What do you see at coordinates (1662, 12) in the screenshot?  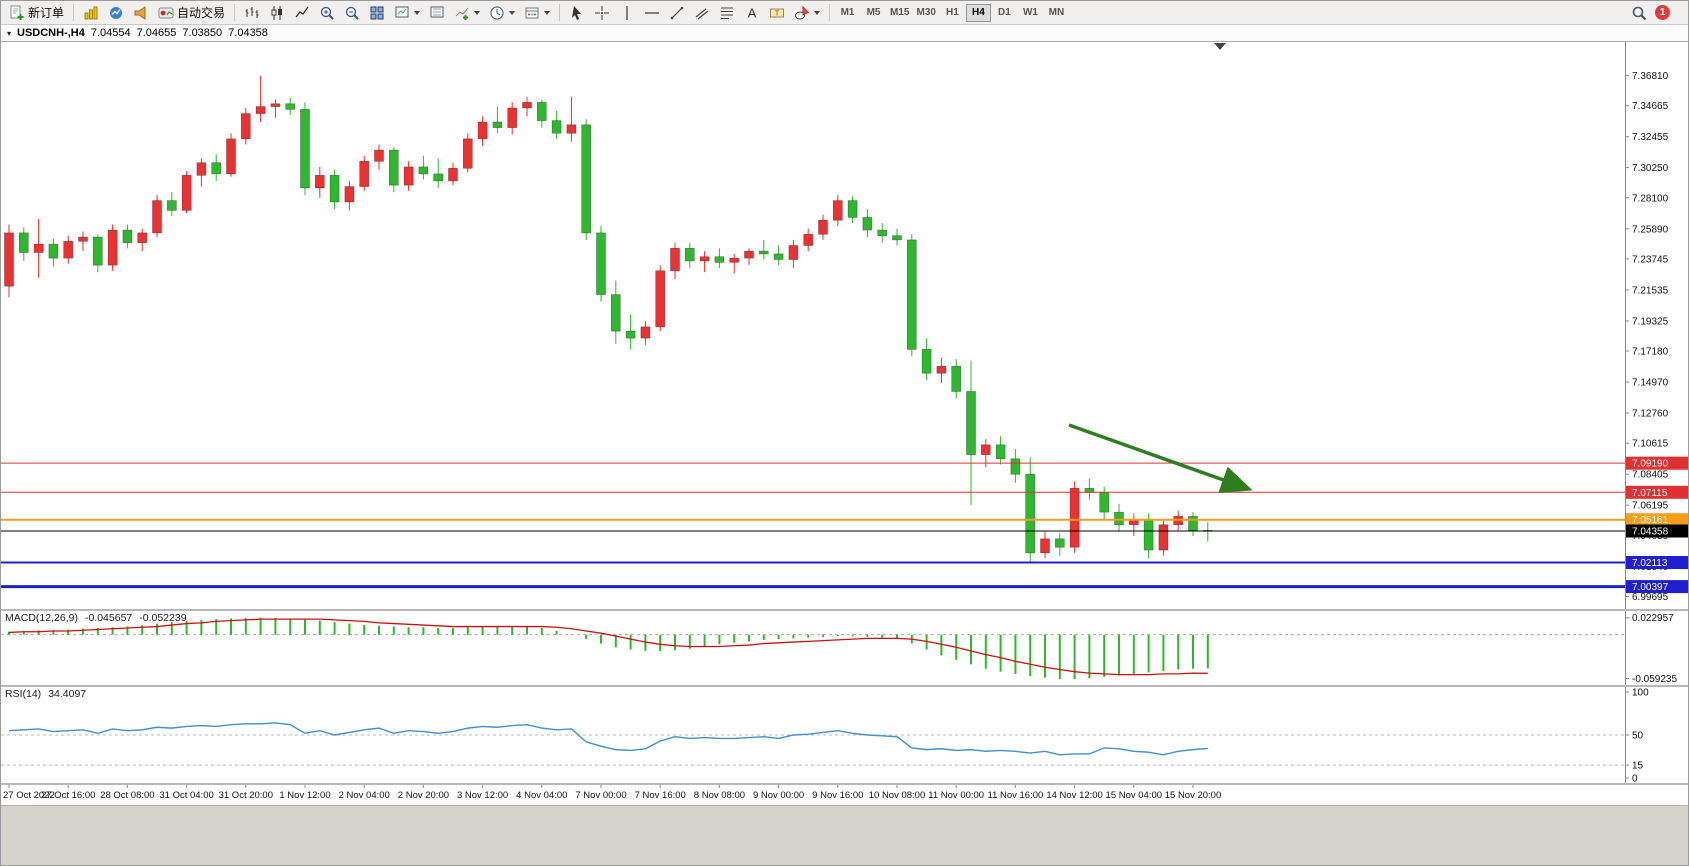 I see `notification-badge: 1` at bounding box center [1662, 12].